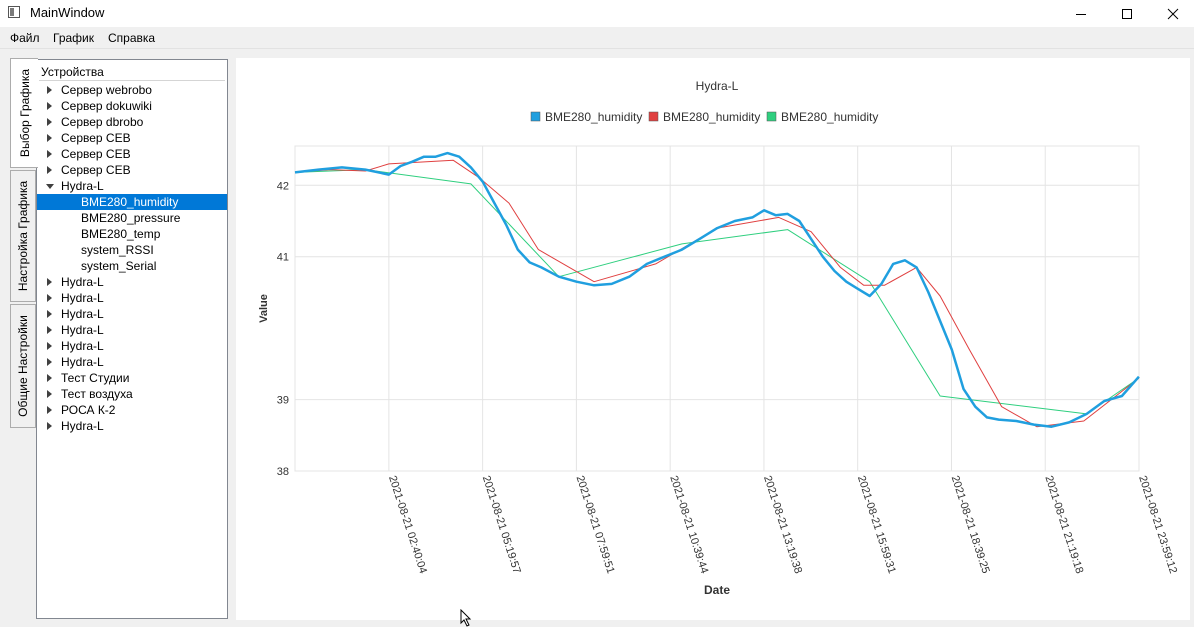 Image resolution: width=1194 pixels, height=627 pixels. I want to click on x-tick-label: 2021-08-21 10:39:44, so click(688, 524).